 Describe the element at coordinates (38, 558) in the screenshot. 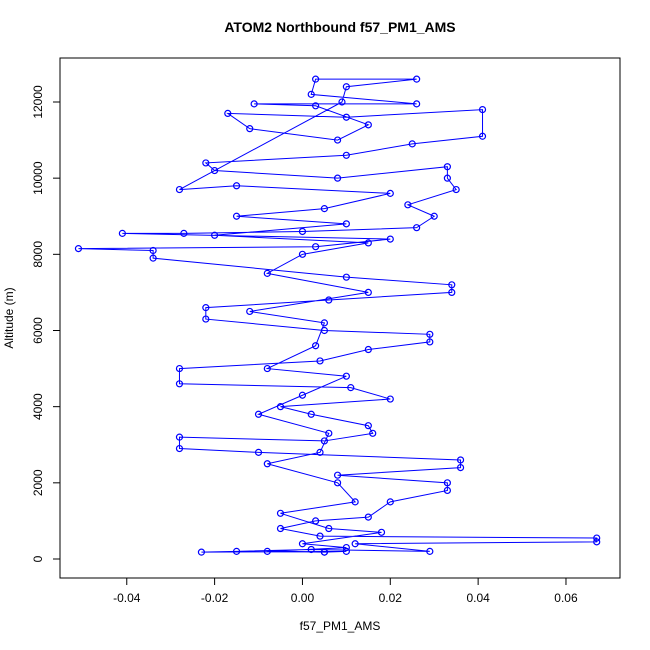

I see `y-tick-label: 0` at that location.